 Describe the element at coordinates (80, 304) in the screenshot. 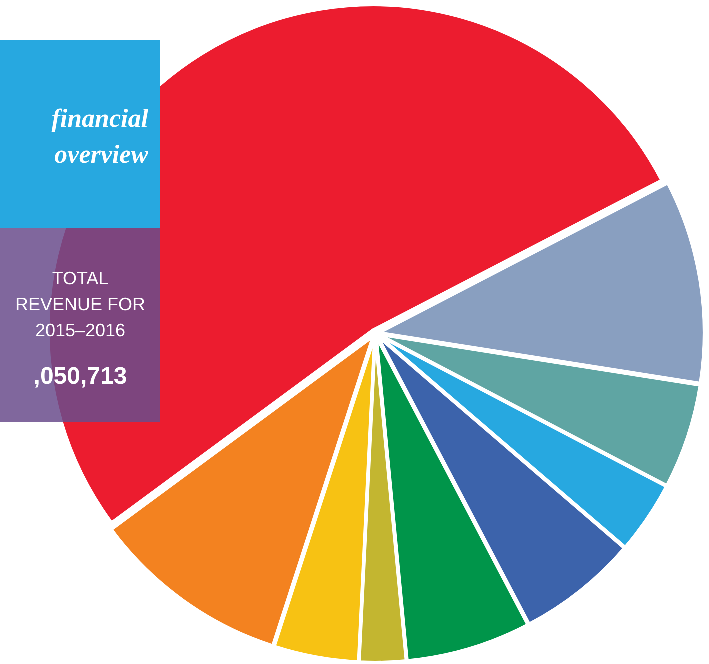

I see `text: TOTAL REVENUE FOR 2015–2016` at that location.